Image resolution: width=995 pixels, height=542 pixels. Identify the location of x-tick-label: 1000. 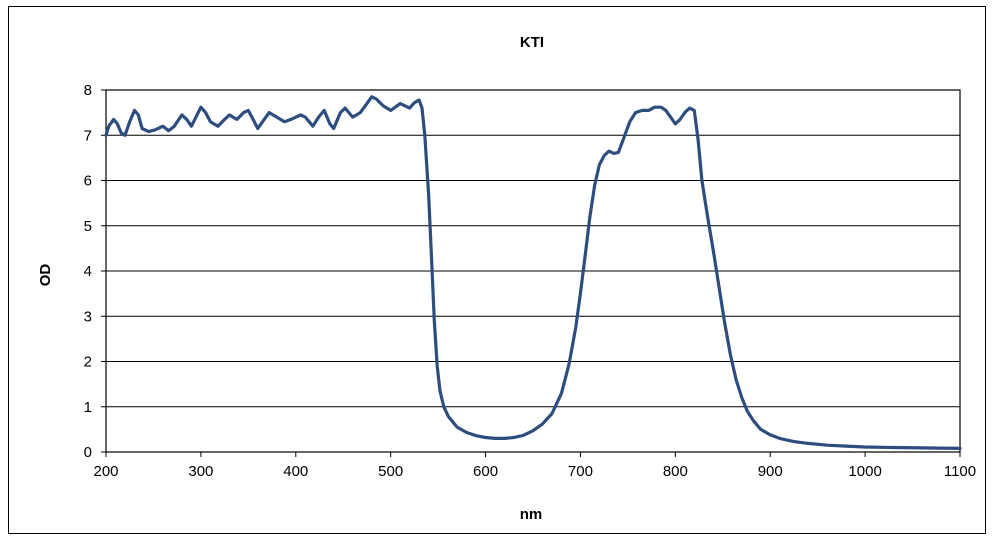
(864, 471).